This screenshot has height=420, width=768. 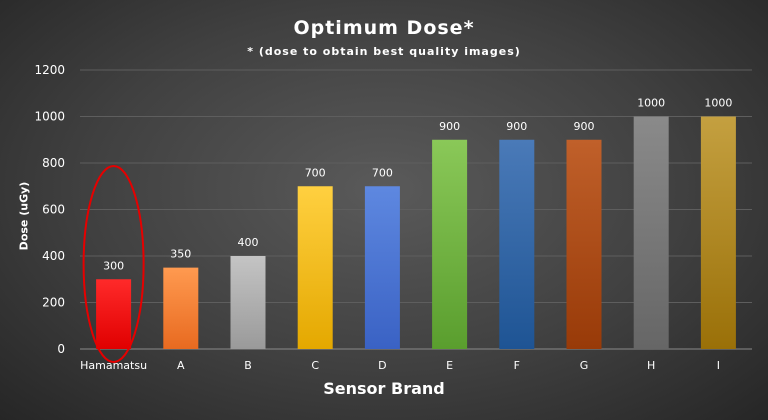 What do you see at coordinates (584, 365) in the screenshot?
I see `x-tick-label: G` at bounding box center [584, 365].